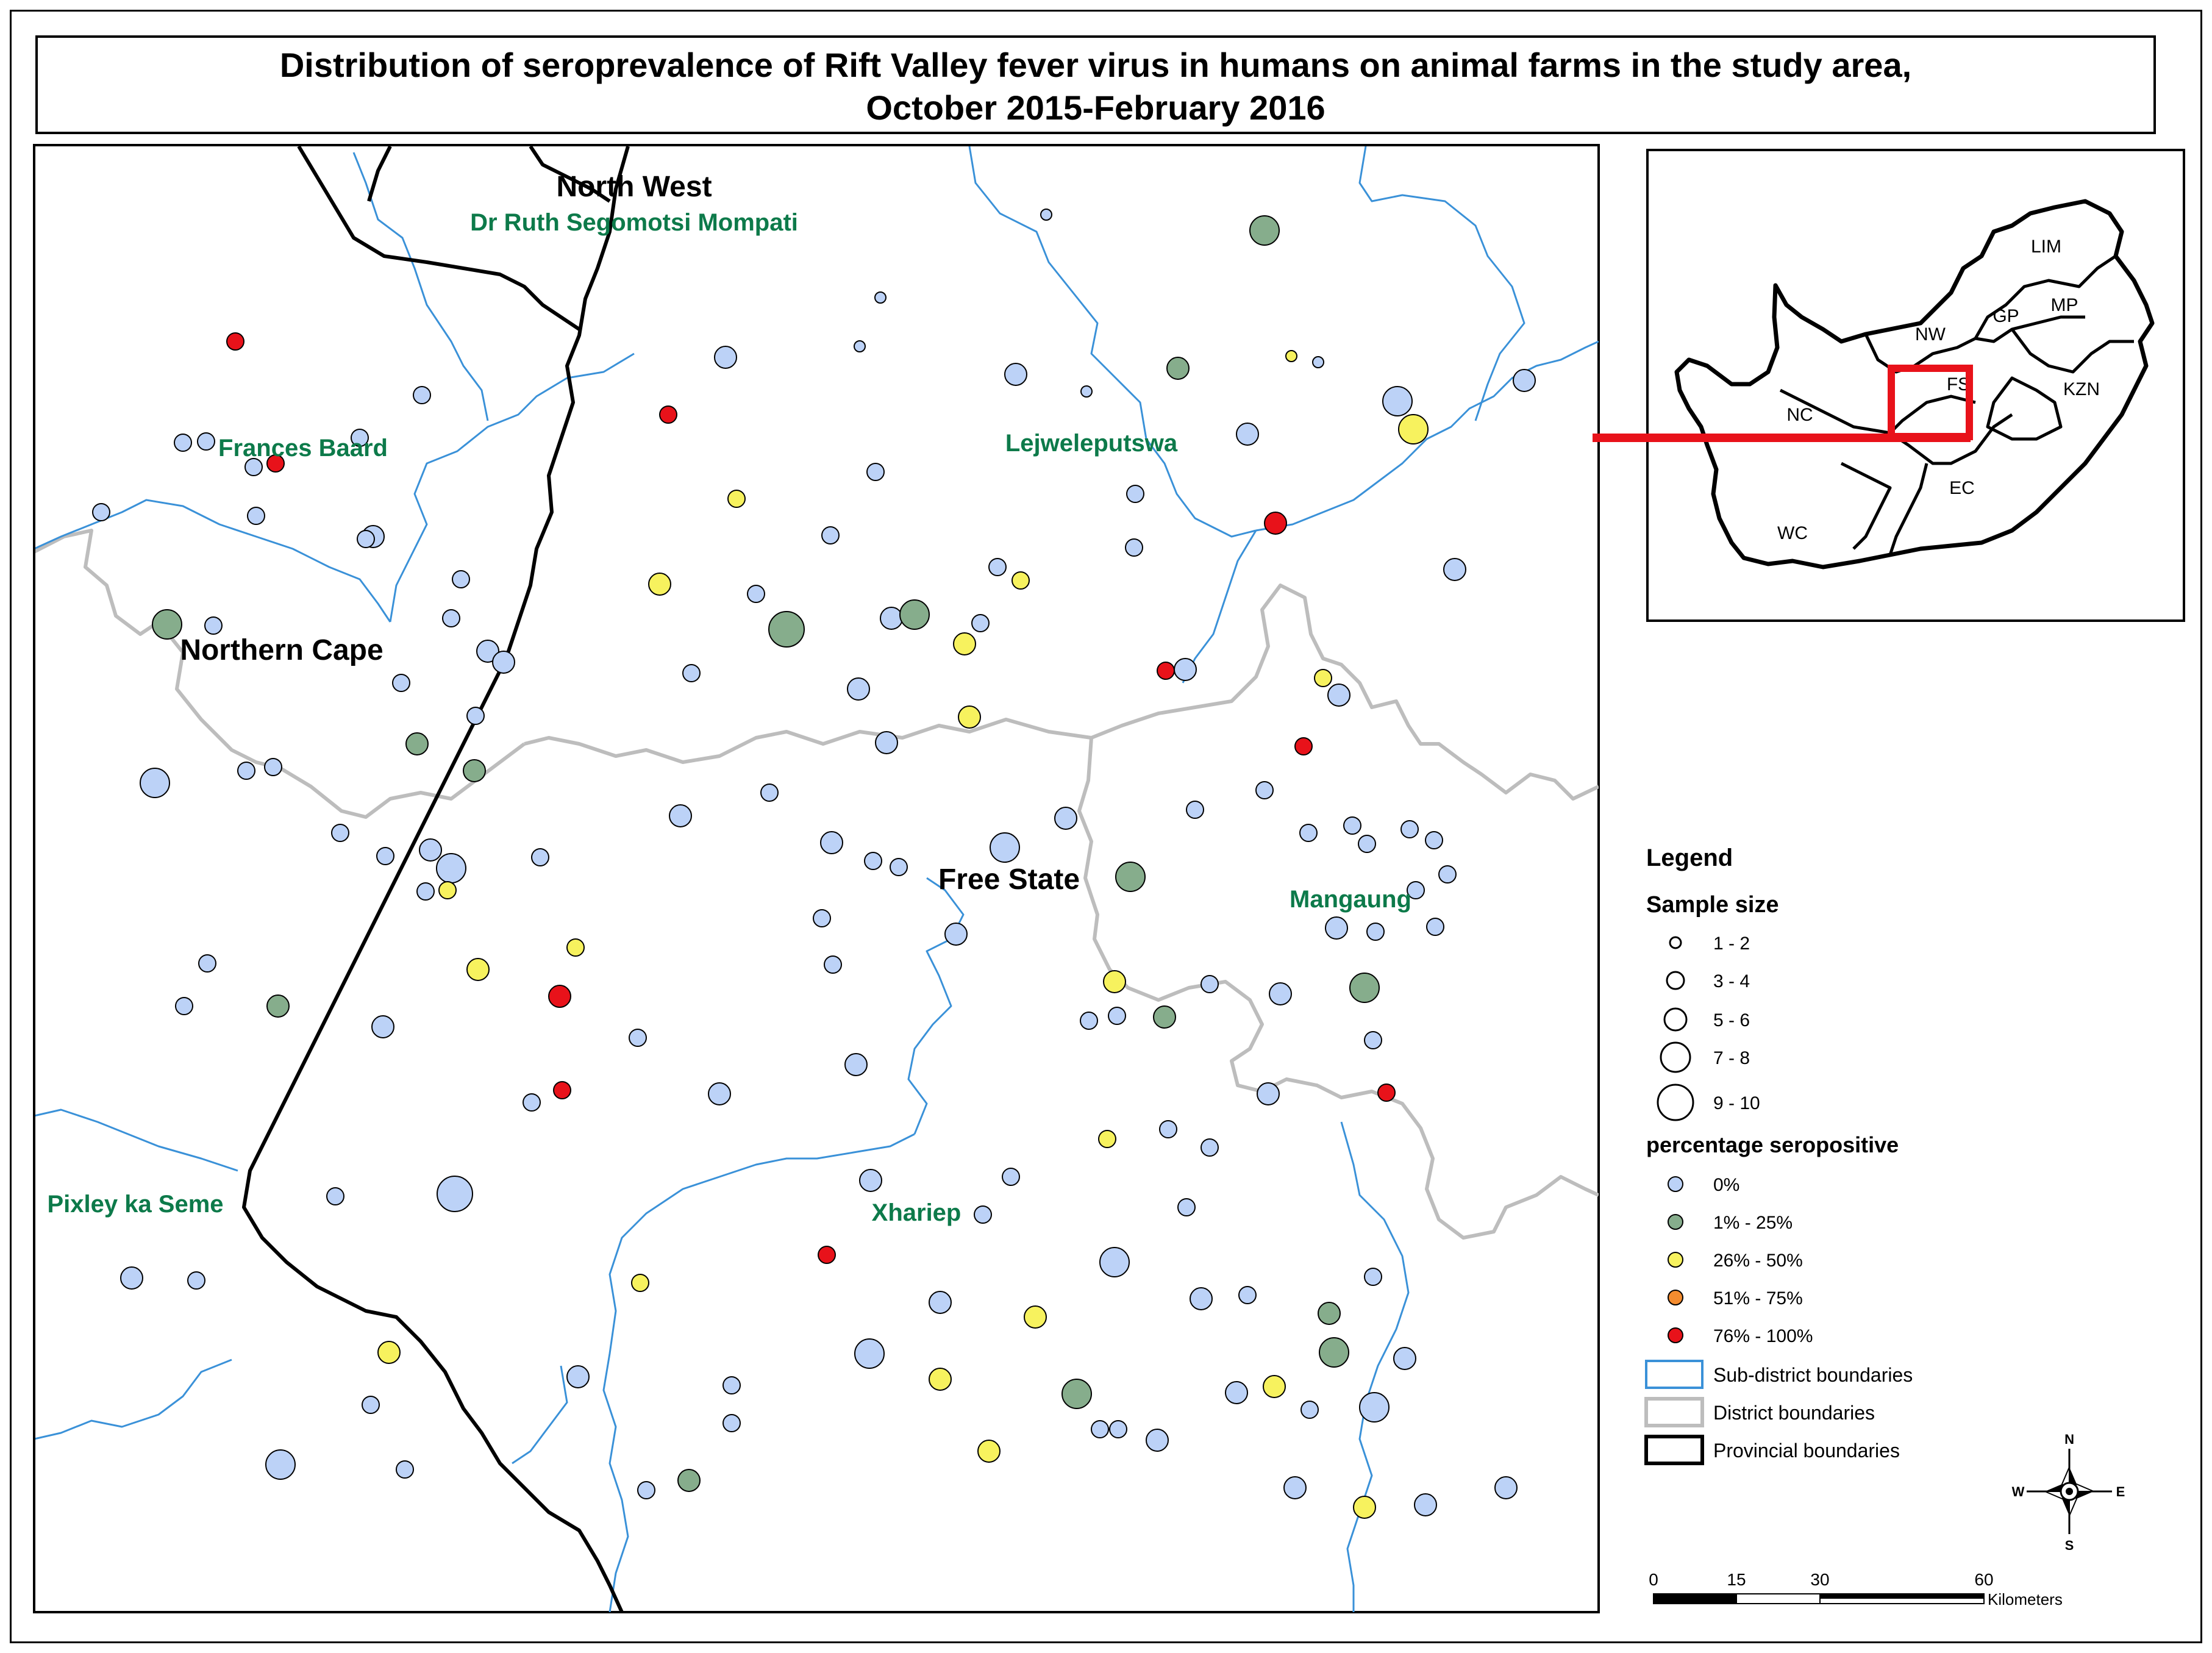  I want to click on legend-sample-sizes: 1 - 2 3 - 4 5 - 6 7 - 8 9 - 10, so click(1709, 1027).